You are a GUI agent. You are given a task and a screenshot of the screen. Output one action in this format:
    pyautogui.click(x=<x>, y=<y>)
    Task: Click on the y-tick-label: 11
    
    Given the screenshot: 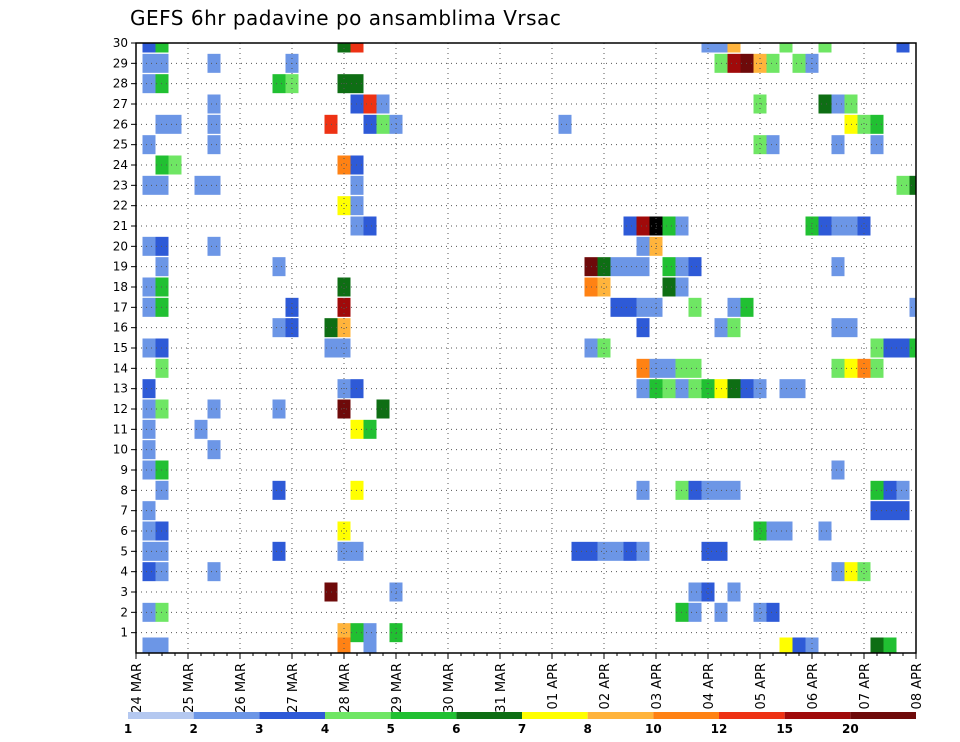 What is the action you would take?
    pyautogui.click(x=120, y=429)
    